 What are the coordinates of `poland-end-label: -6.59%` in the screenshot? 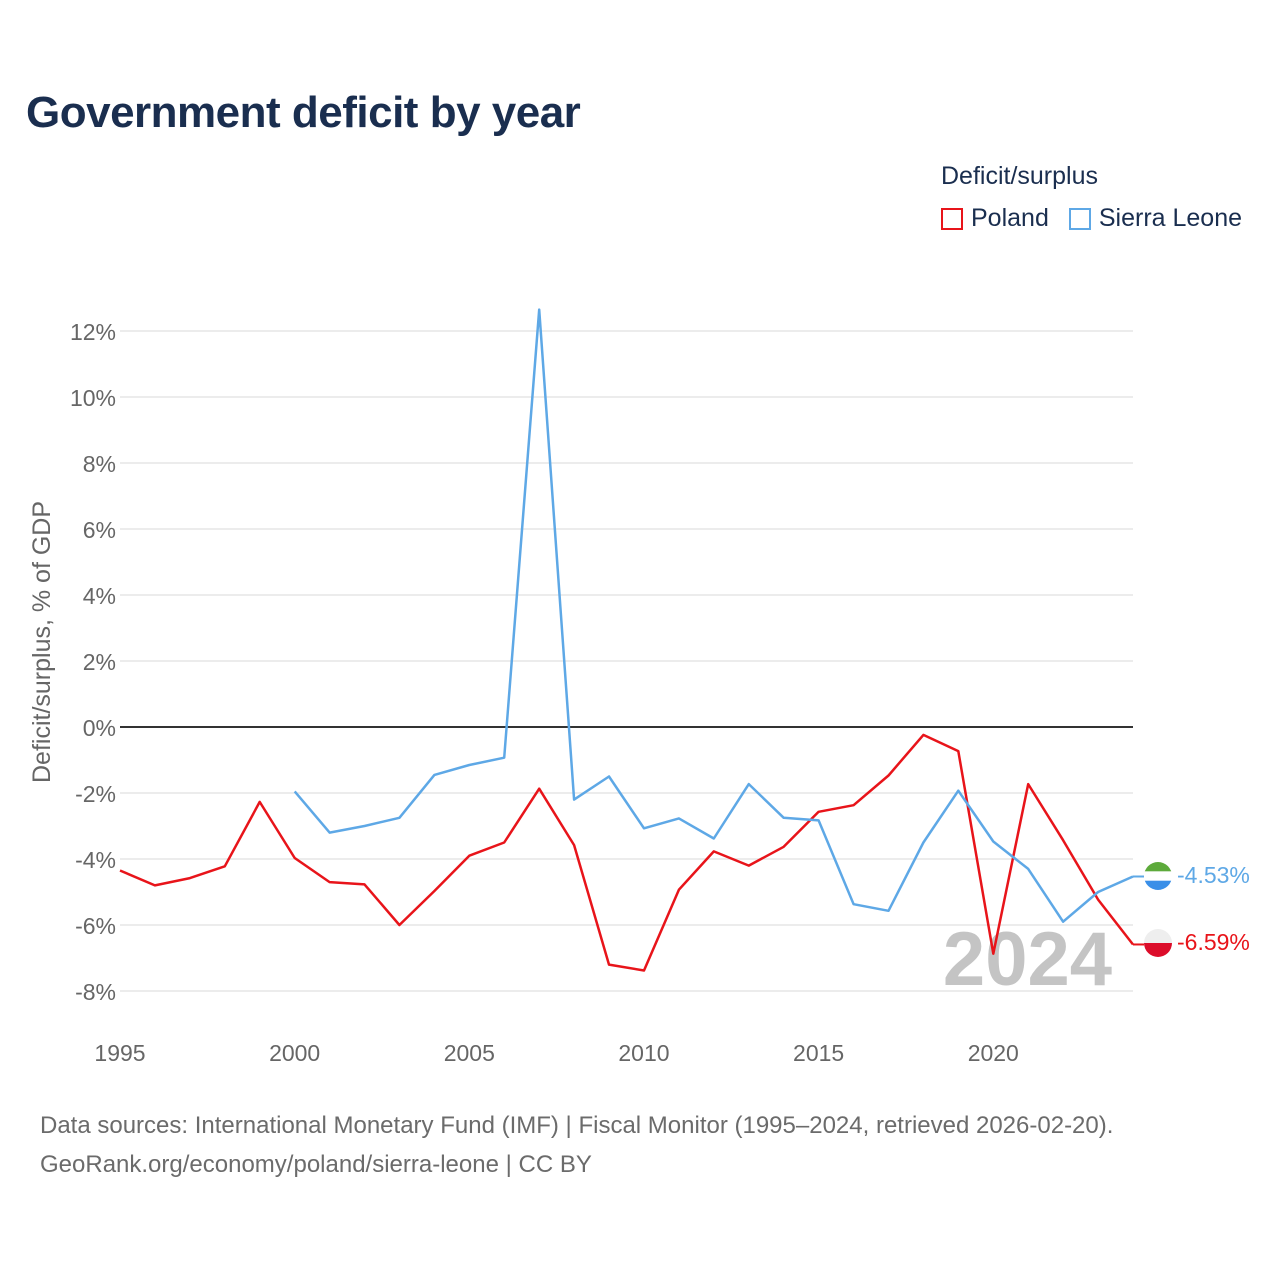 It's located at (1213, 942).